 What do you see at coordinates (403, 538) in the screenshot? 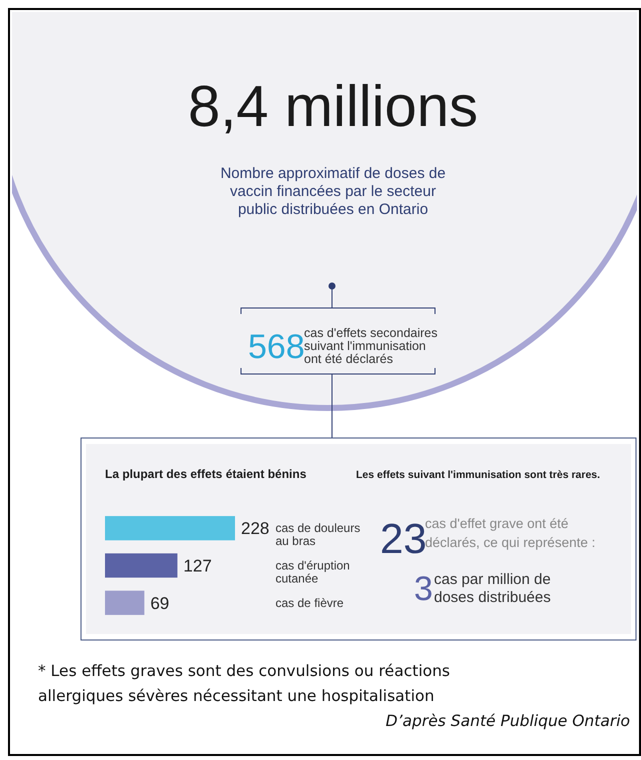
I see `text: 23` at bounding box center [403, 538].